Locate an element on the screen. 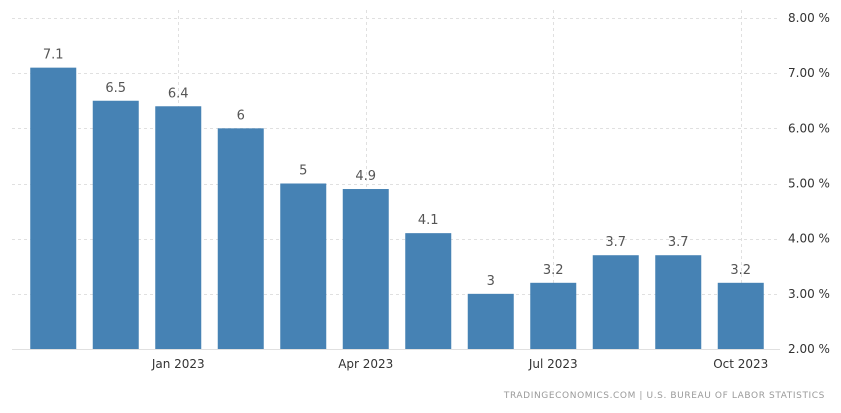 The width and height of the screenshot is (841, 413). data-label: 6.5 is located at coordinates (115, 88).